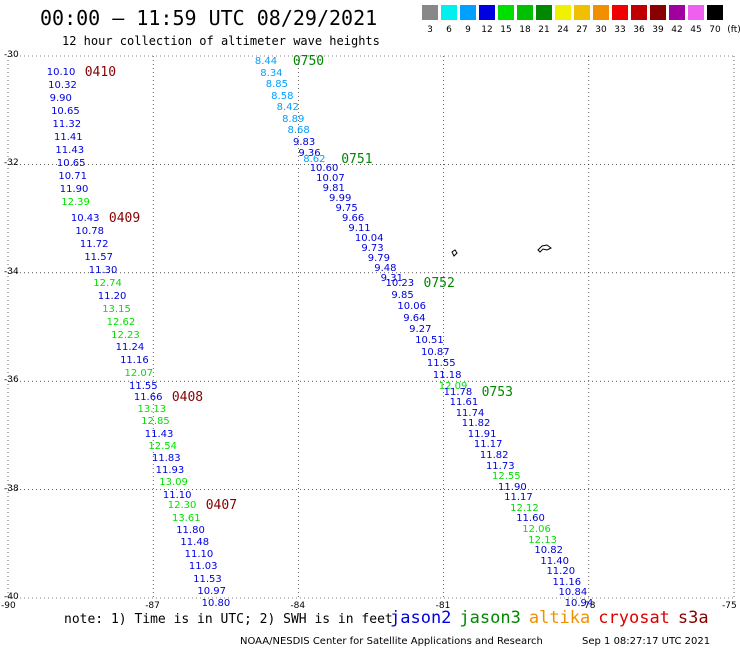 This screenshot has width=740, height=650. Describe the element at coordinates (430, 30) in the screenshot. I see `legend-label: 3` at that location.